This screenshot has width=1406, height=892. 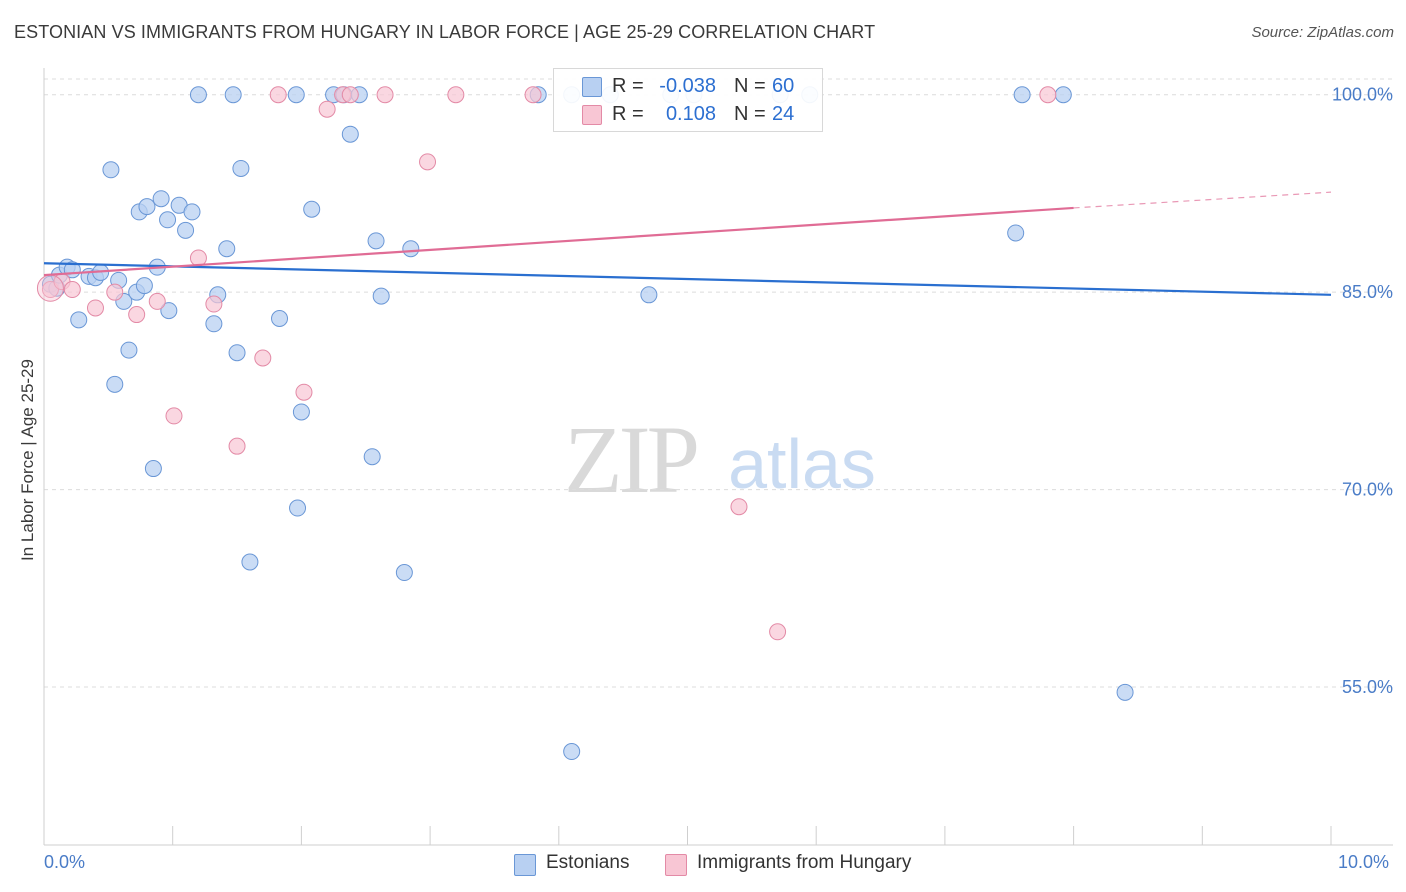 What do you see at coordinates (592, 115) in the screenshot?
I see `legend-swatch-hungary` at bounding box center [592, 115].